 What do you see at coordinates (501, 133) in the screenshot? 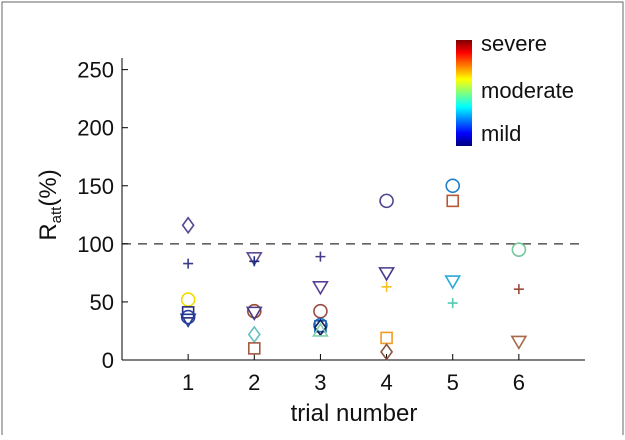
I see `colorbar-label-mild: mild` at bounding box center [501, 133].